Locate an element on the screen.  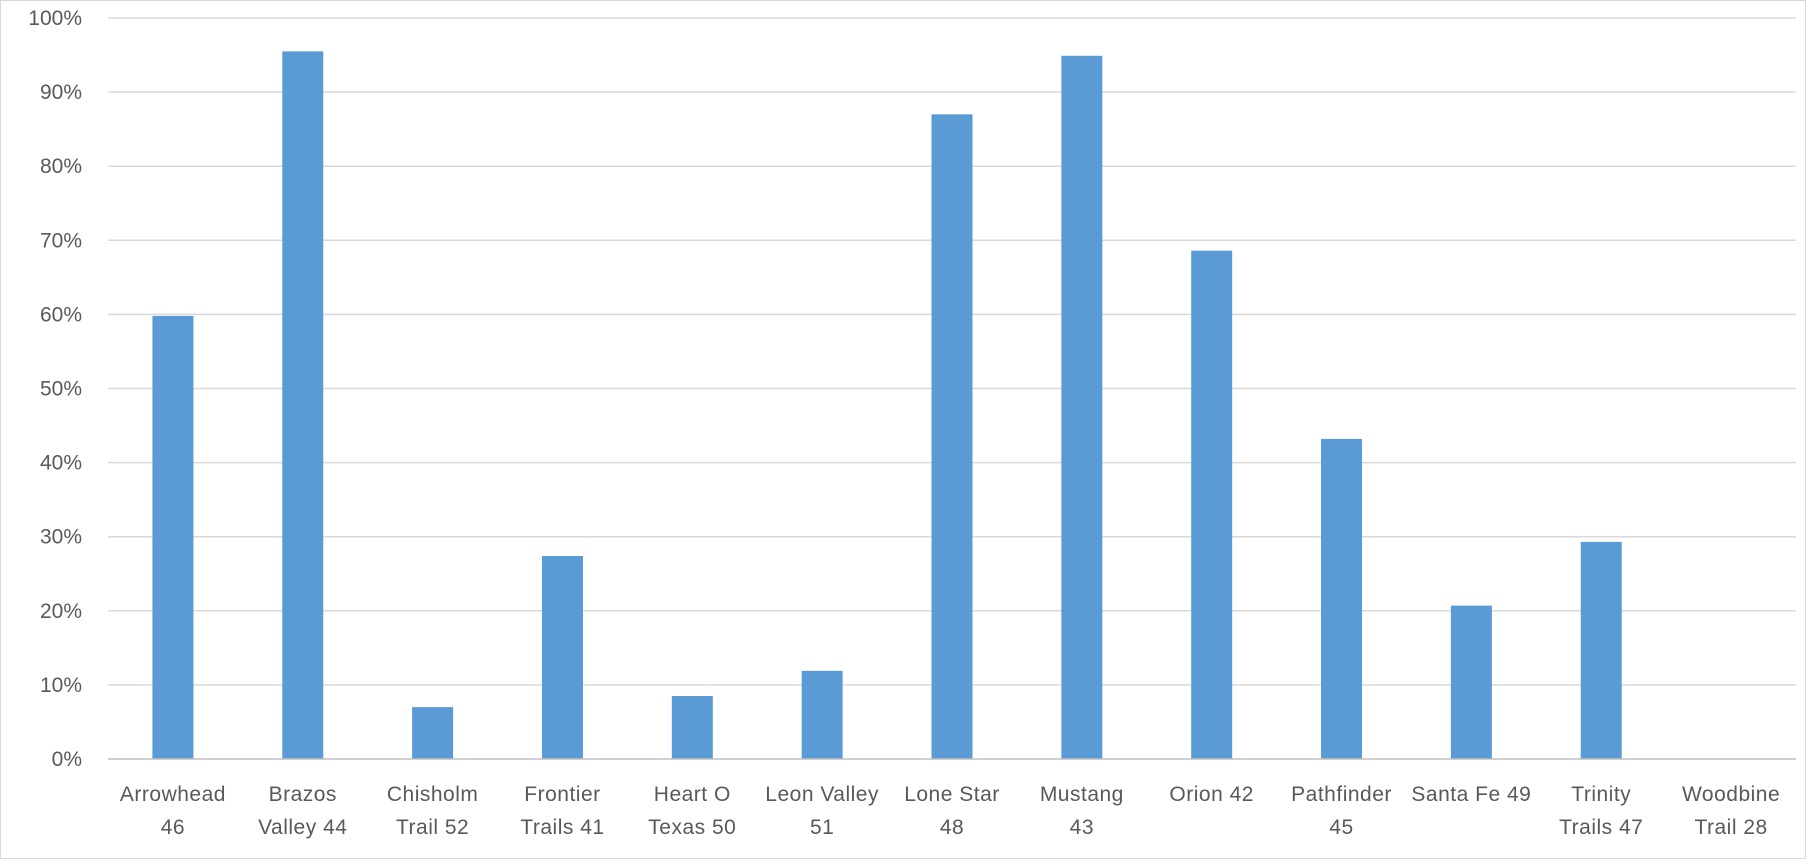
x-tick-label: Frontier is located at coordinates (562, 794).